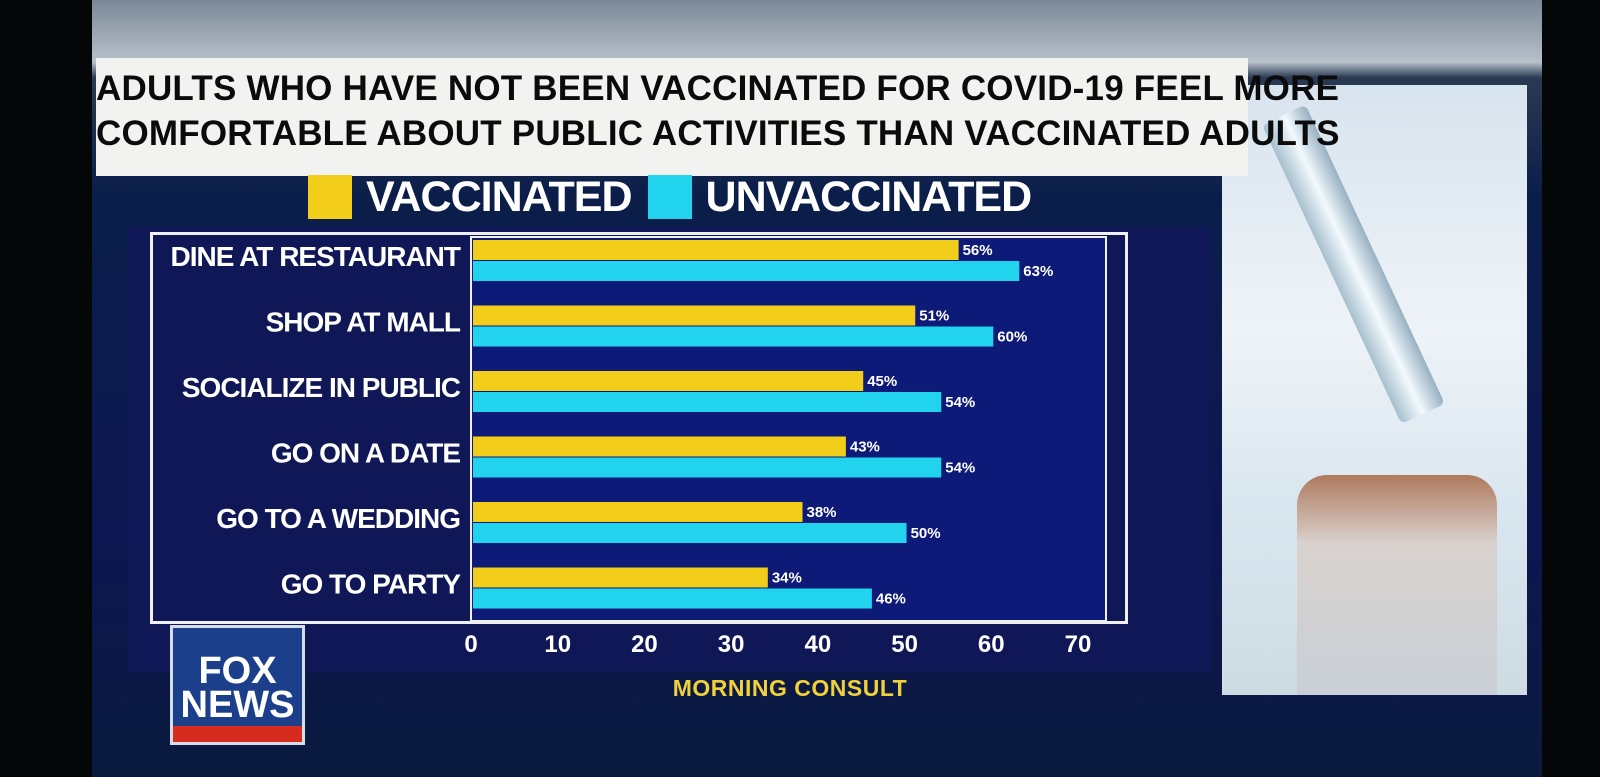  Describe the element at coordinates (869, 196) in the screenshot. I see `legend-label-unvaccinated: UNVACCINATED` at that location.